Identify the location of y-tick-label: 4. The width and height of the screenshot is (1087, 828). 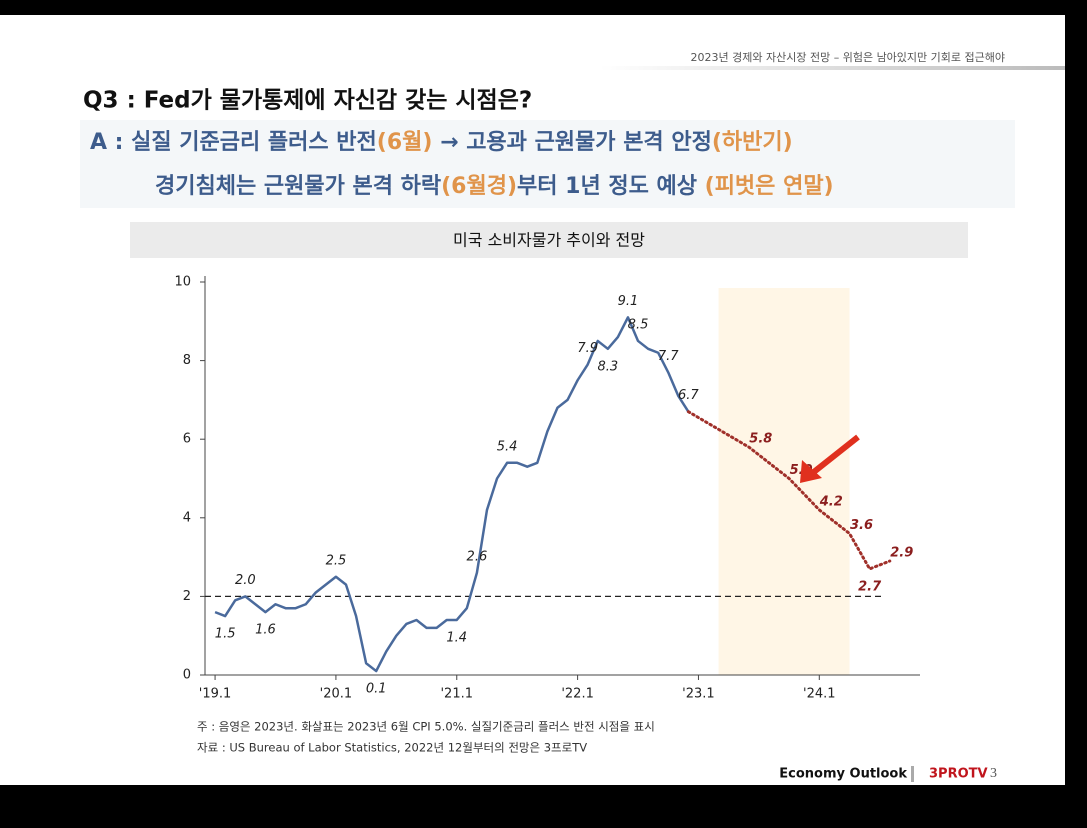
(187, 517).